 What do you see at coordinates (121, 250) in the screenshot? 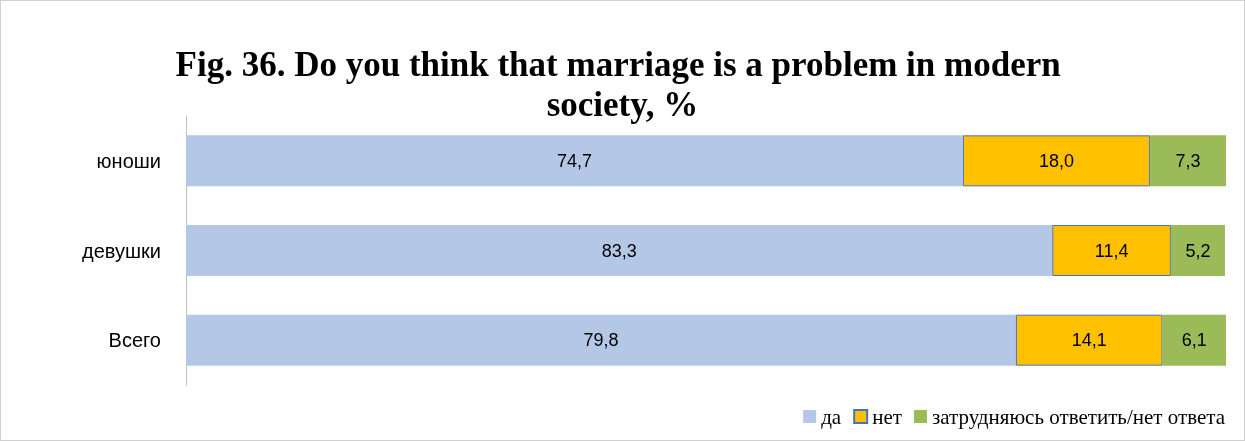
I see `y-tick-label: девушки` at bounding box center [121, 250].